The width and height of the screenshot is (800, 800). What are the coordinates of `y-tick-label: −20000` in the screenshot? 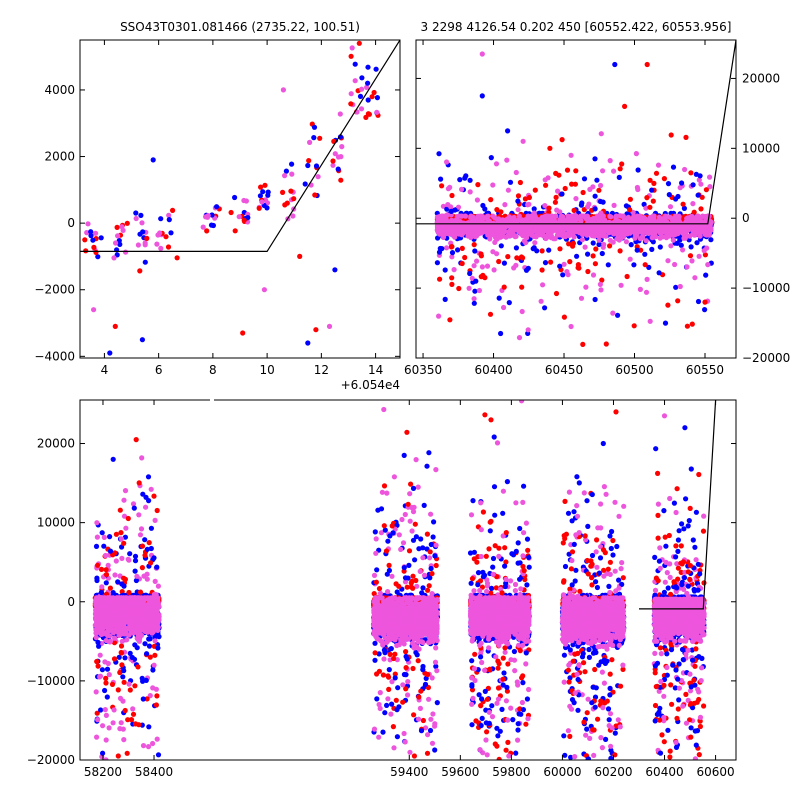 It's located at (766, 358).